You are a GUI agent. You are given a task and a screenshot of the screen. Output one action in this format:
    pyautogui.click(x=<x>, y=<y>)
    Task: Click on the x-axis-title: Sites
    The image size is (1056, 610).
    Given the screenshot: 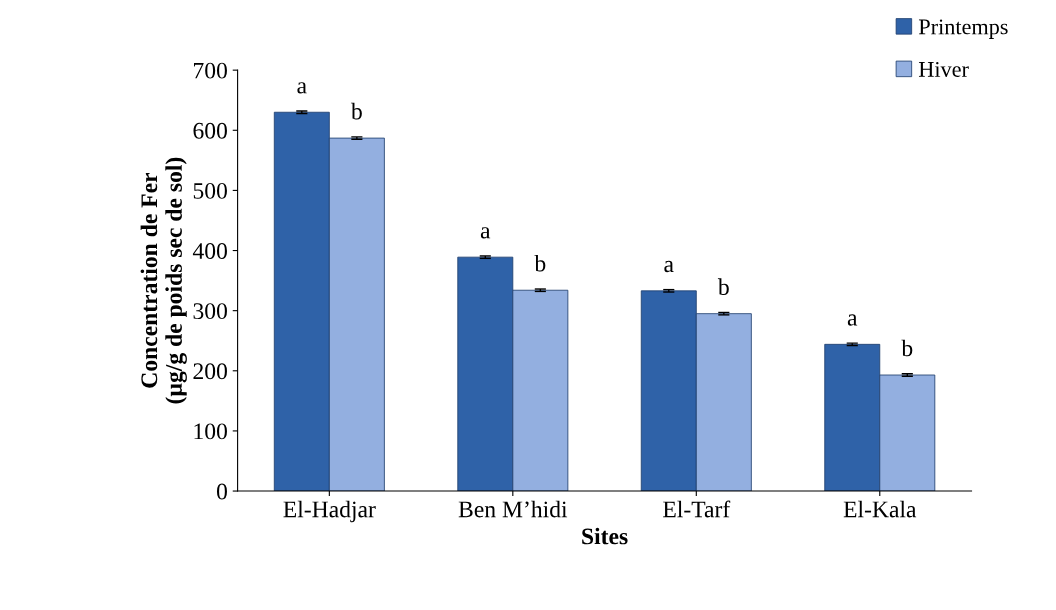 What is the action you would take?
    pyautogui.click(x=605, y=536)
    